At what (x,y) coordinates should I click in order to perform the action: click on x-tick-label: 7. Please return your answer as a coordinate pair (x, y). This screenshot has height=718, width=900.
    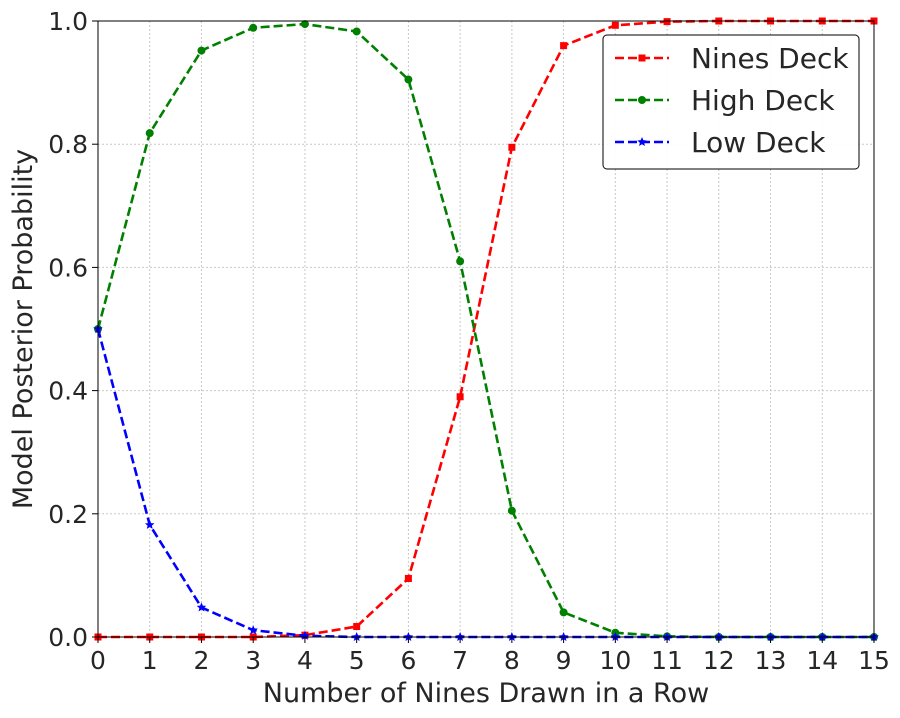
    Looking at the image, I should click on (460, 660).